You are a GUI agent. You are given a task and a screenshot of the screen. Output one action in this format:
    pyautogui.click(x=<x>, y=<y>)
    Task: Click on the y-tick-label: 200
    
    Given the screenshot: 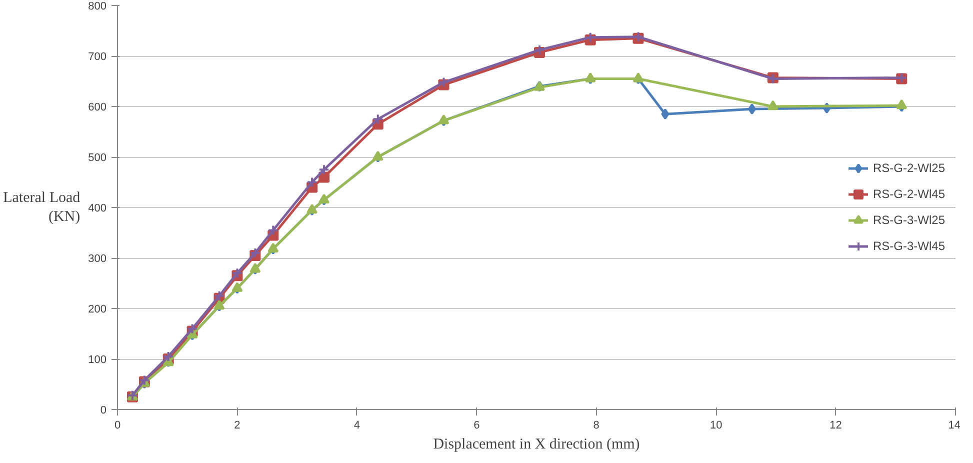 What is the action you would take?
    pyautogui.click(x=97, y=310)
    